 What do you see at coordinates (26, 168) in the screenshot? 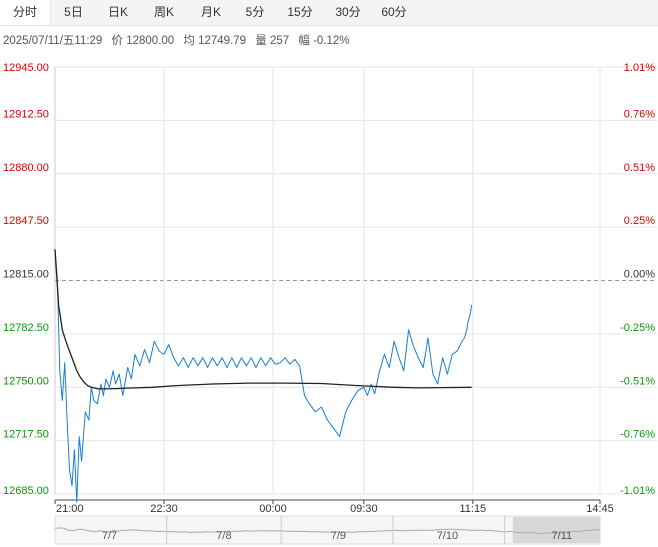
I see `y-tick-label: 12880.00` at bounding box center [26, 168].